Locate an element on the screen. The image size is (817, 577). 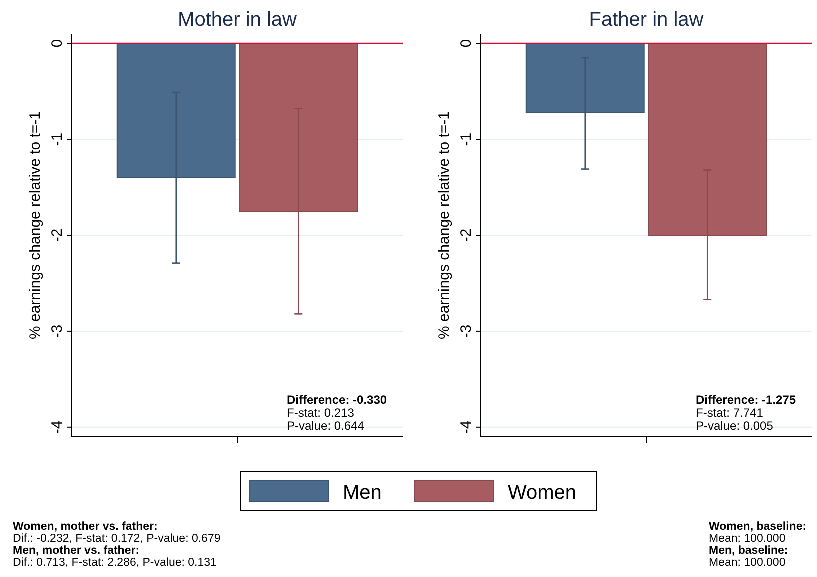
annotation: F-stat: 7.741 is located at coordinates (730, 413).